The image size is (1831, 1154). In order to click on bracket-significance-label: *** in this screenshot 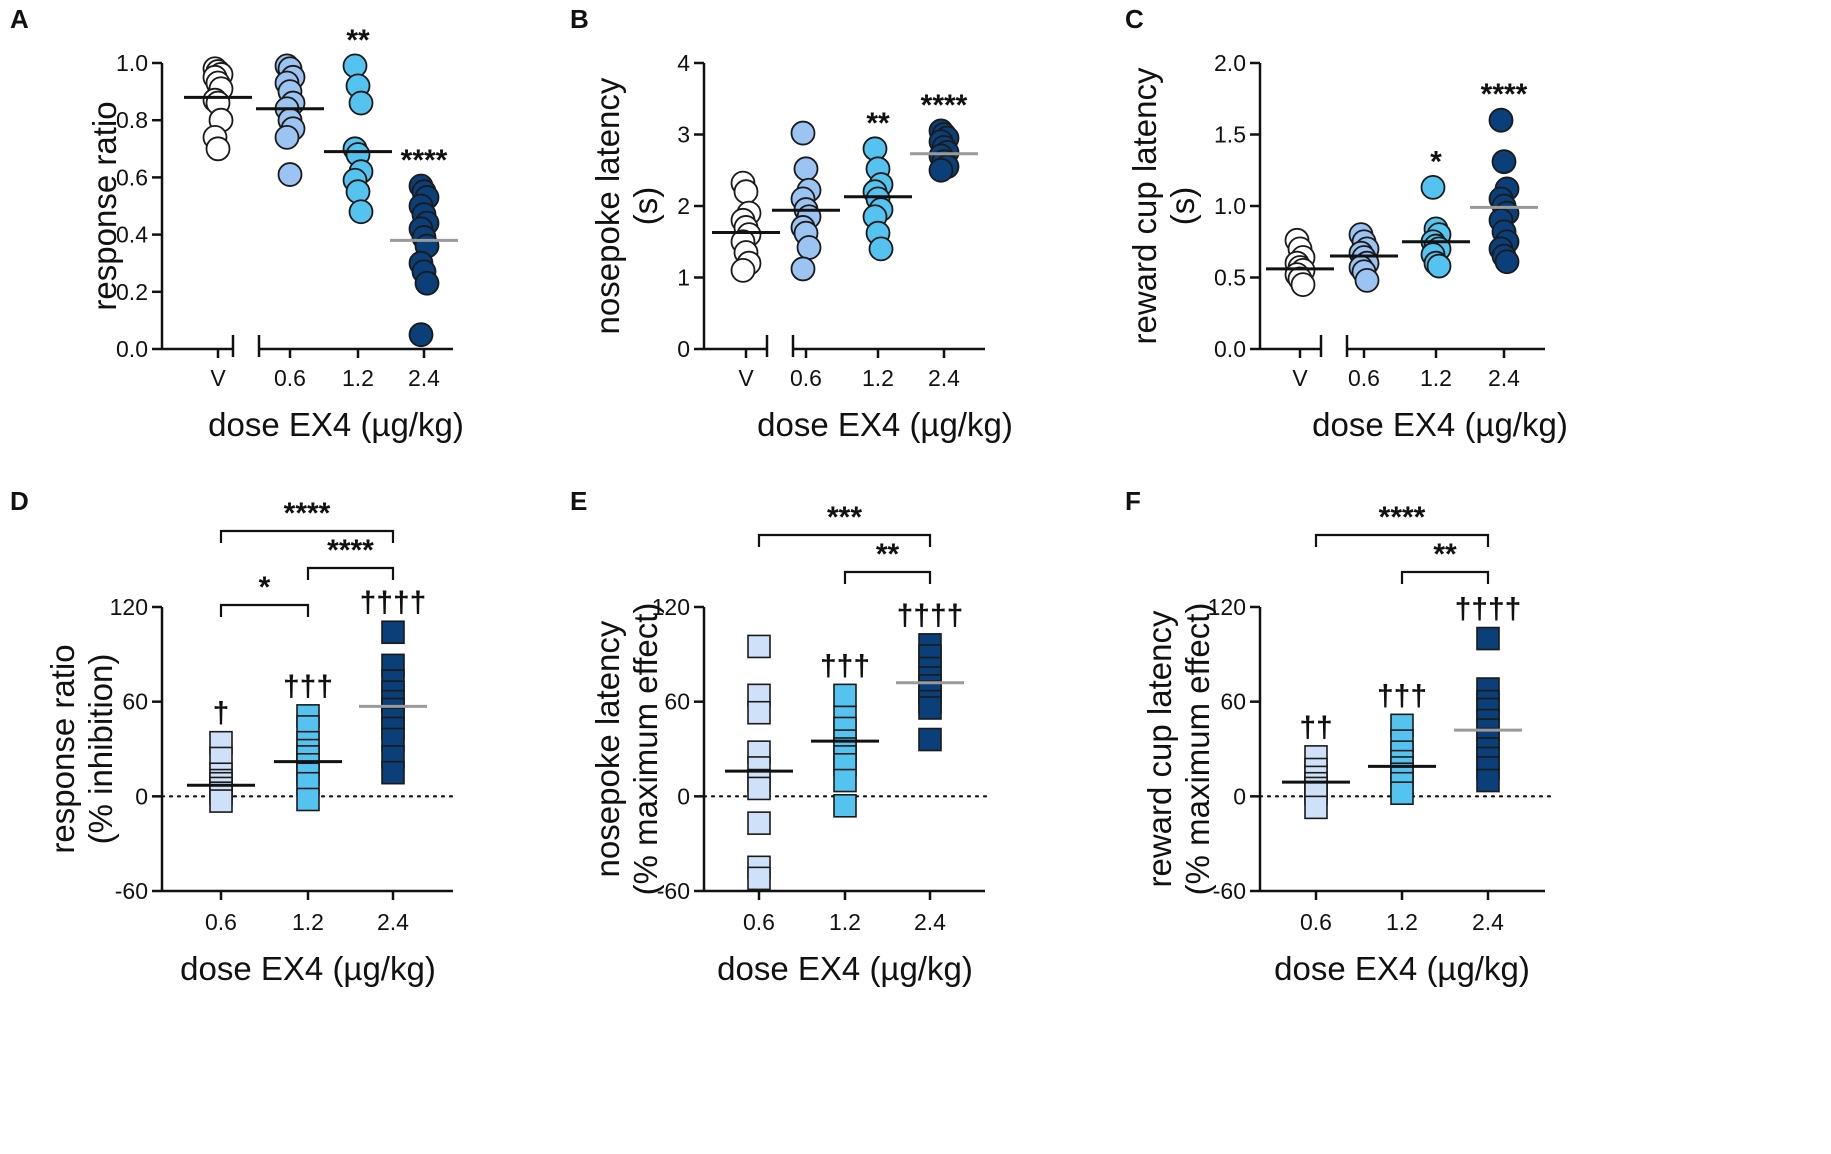, I will do `click(844, 517)`.